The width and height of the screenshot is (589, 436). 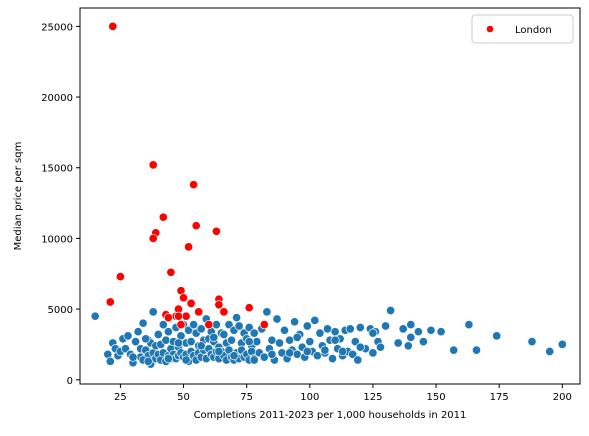 What do you see at coordinates (120, 397) in the screenshot?
I see `x-tick-label: 25` at bounding box center [120, 397].